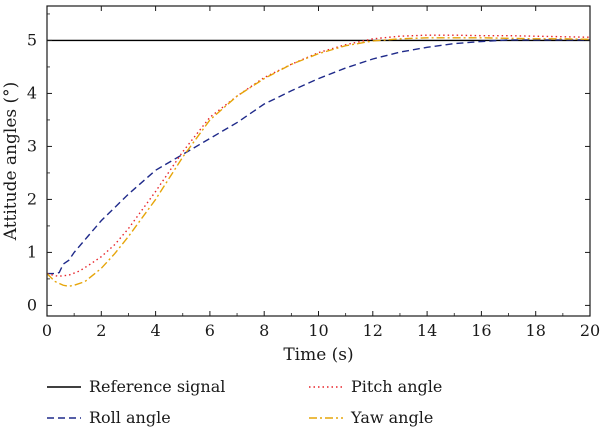  I want to click on legend-label-yaw-angle: Yaw angle, so click(391, 417).